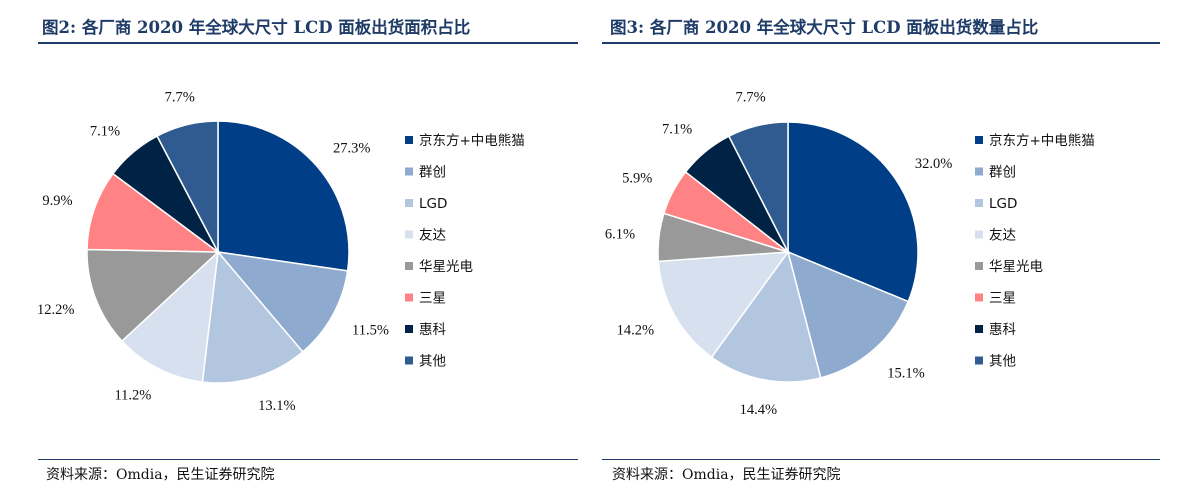 The height and width of the screenshot is (492, 1181). I want to click on figure-2-bottom-rule, so click(308, 459).